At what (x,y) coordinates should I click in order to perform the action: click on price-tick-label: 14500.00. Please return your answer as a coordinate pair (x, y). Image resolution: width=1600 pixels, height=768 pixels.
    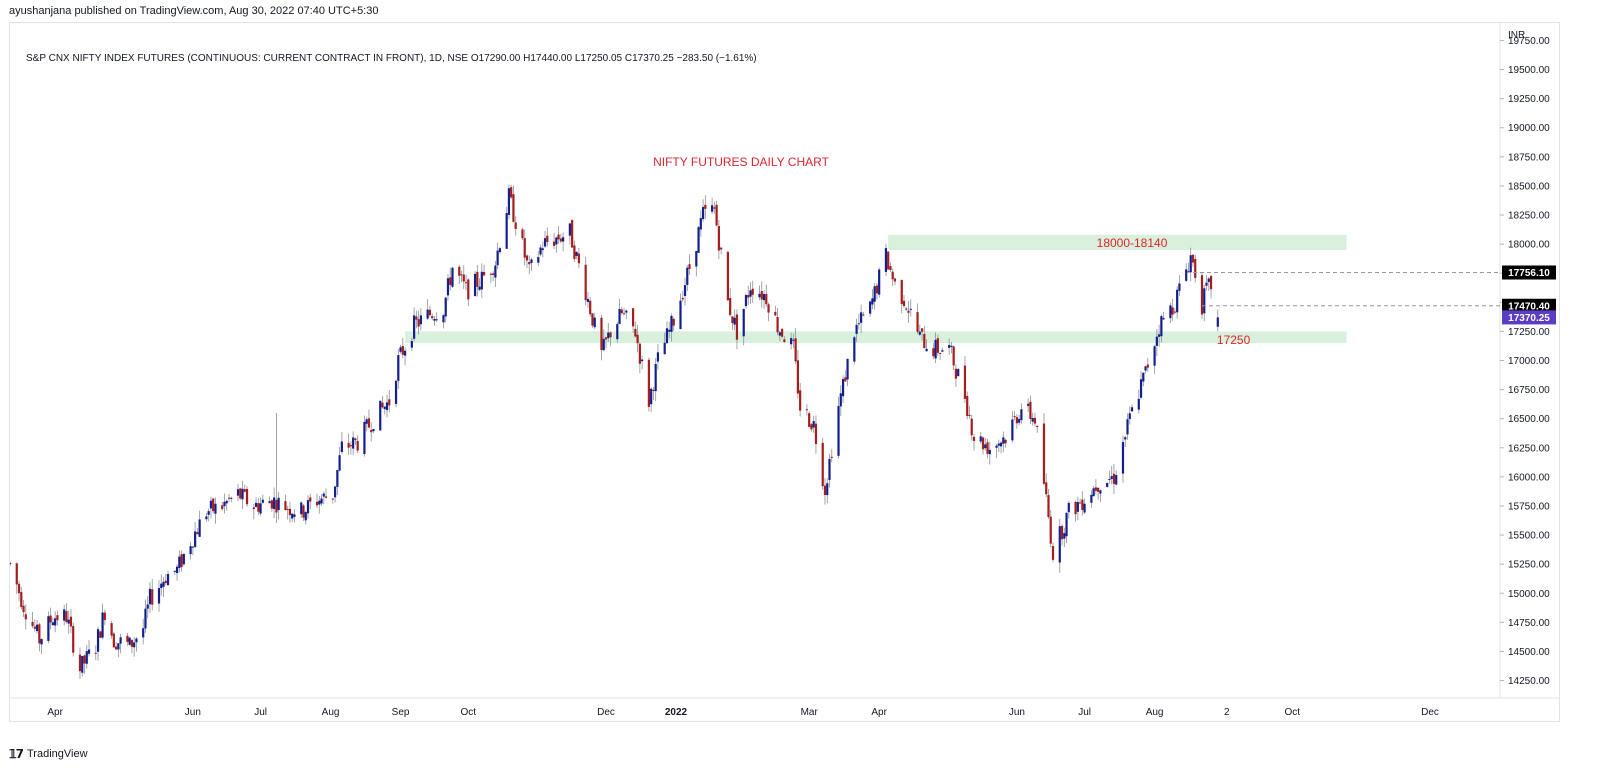
    Looking at the image, I should click on (1529, 652).